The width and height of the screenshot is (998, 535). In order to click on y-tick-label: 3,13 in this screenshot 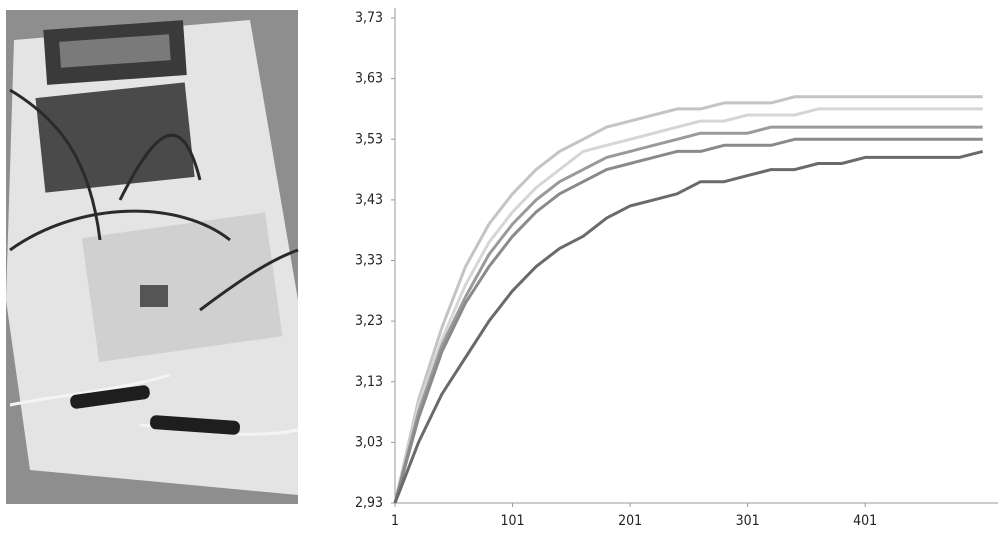, I will do `click(369, 382)`.